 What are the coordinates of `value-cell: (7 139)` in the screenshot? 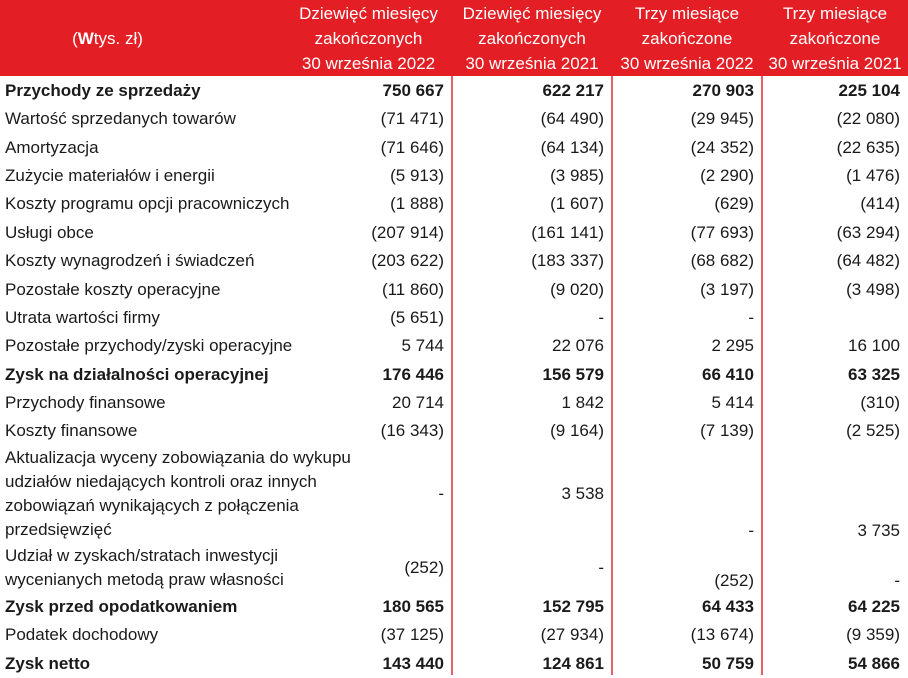 It's located at (727, 431).